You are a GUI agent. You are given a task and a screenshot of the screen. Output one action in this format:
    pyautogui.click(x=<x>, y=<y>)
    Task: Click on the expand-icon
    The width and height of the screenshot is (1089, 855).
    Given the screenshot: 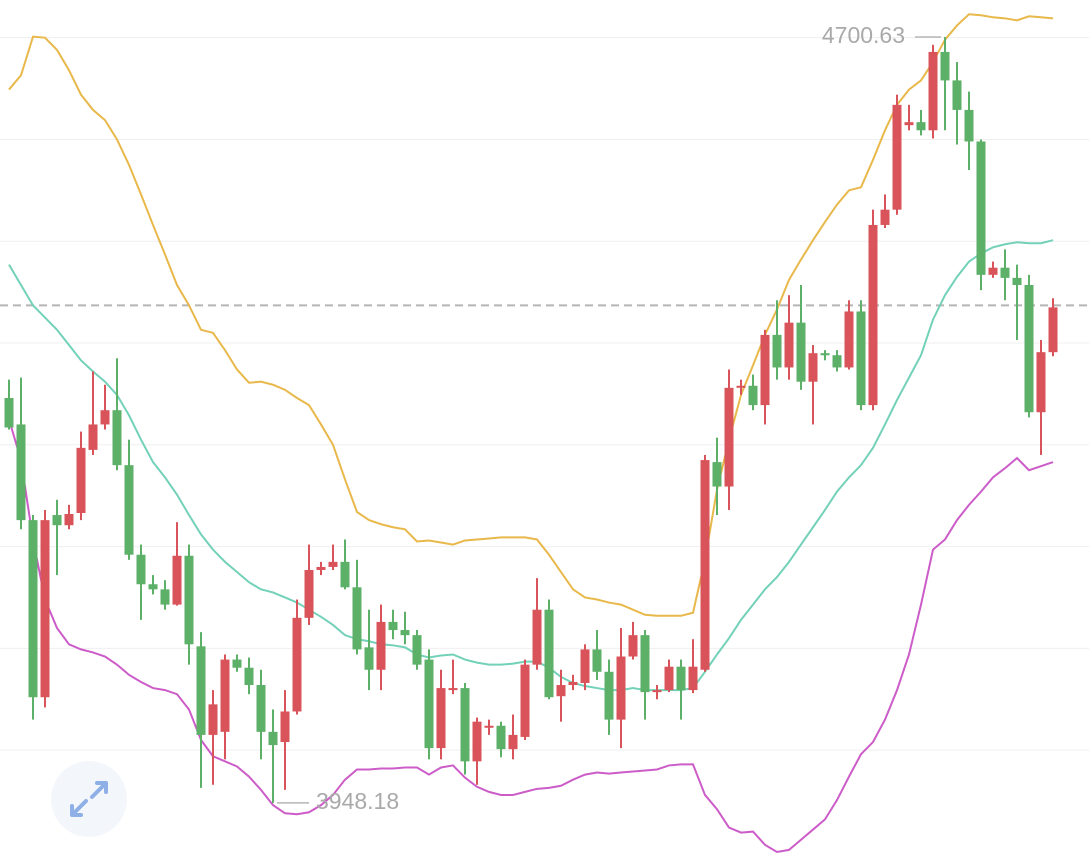 What is the action you would take?
    pyautogui.click(x=89, y=799)
    